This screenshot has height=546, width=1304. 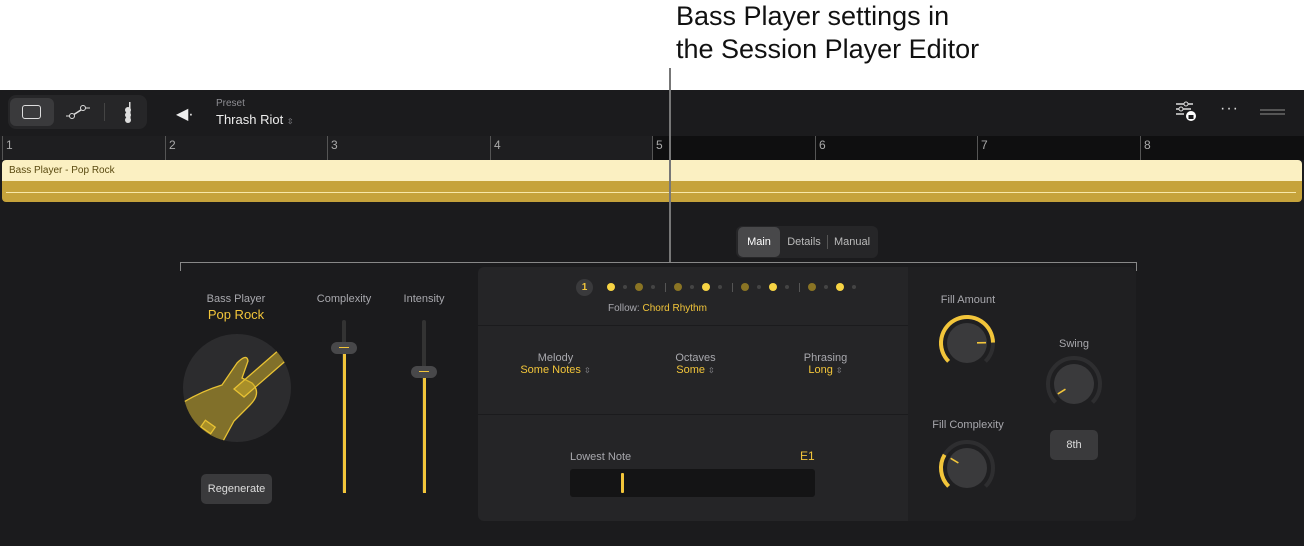 I want to click on callout-line, so click(x=670, y=165).